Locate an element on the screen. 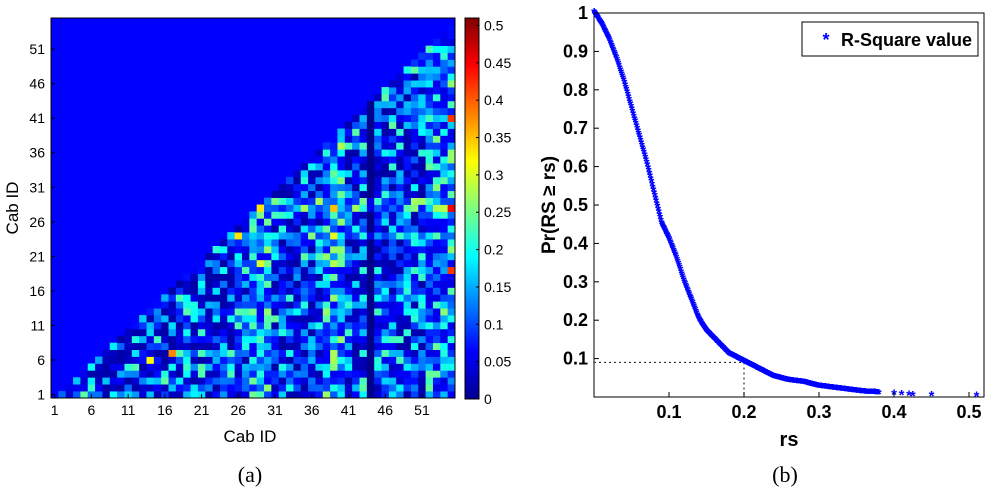 Image resolution: width=1000 pixels, height=492 pixels. x-tick-label: 0.4 is located at coordinates (893, 412).